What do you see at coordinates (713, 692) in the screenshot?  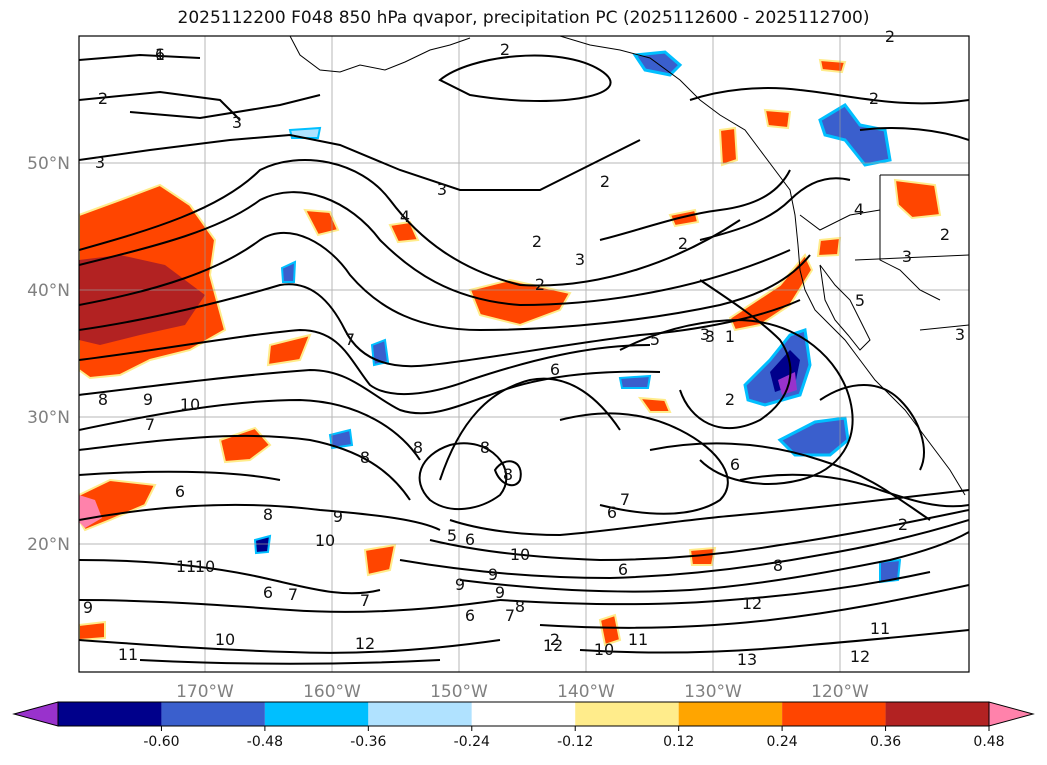 I see `lon-label-130w: 130°W` at bounding box center [713, 692].